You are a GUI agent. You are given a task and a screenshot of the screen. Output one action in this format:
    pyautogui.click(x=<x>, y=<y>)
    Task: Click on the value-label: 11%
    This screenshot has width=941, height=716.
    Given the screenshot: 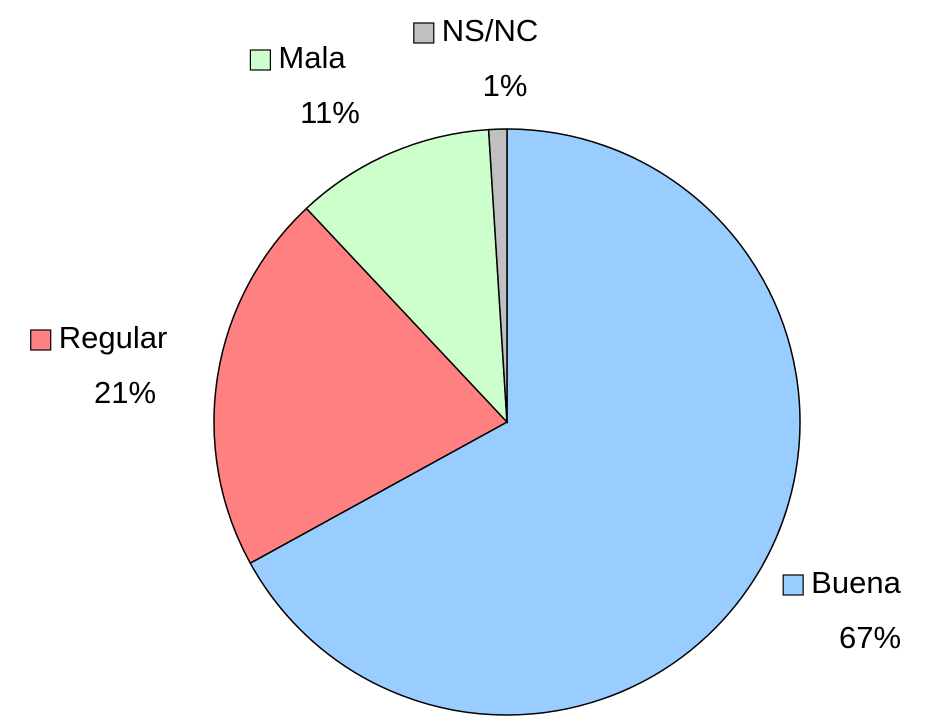 What is the action you would take?
    pyautogui.click(x=330, y=112)
    